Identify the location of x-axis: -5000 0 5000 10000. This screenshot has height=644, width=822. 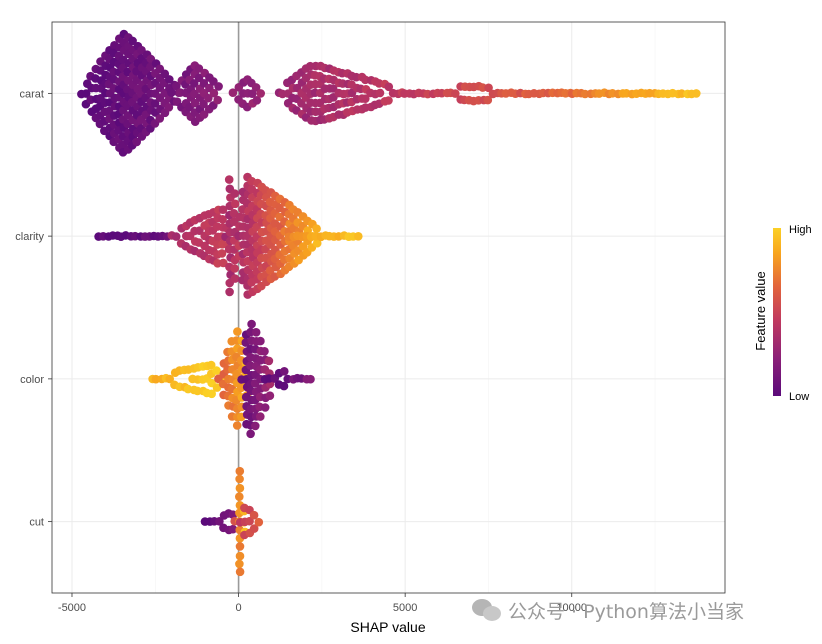
(322, 603).